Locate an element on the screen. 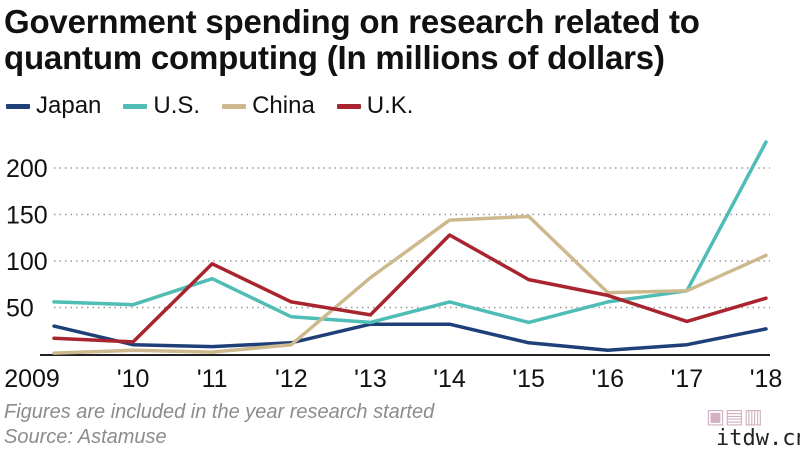 This screenshot has height=451, width=800. legend-label: U.S. is located at coordinates (177, 105).